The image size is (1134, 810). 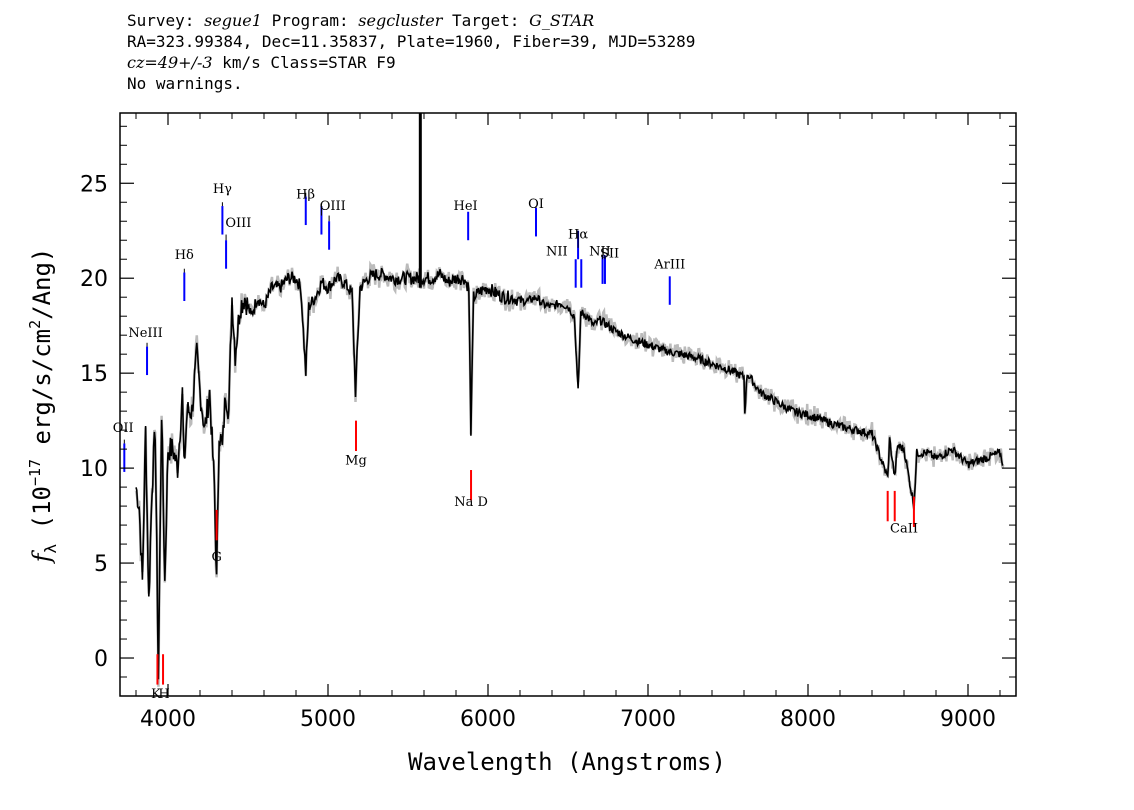 I want to click on absorption-line-label: Mg, so click(x=356, y=460).